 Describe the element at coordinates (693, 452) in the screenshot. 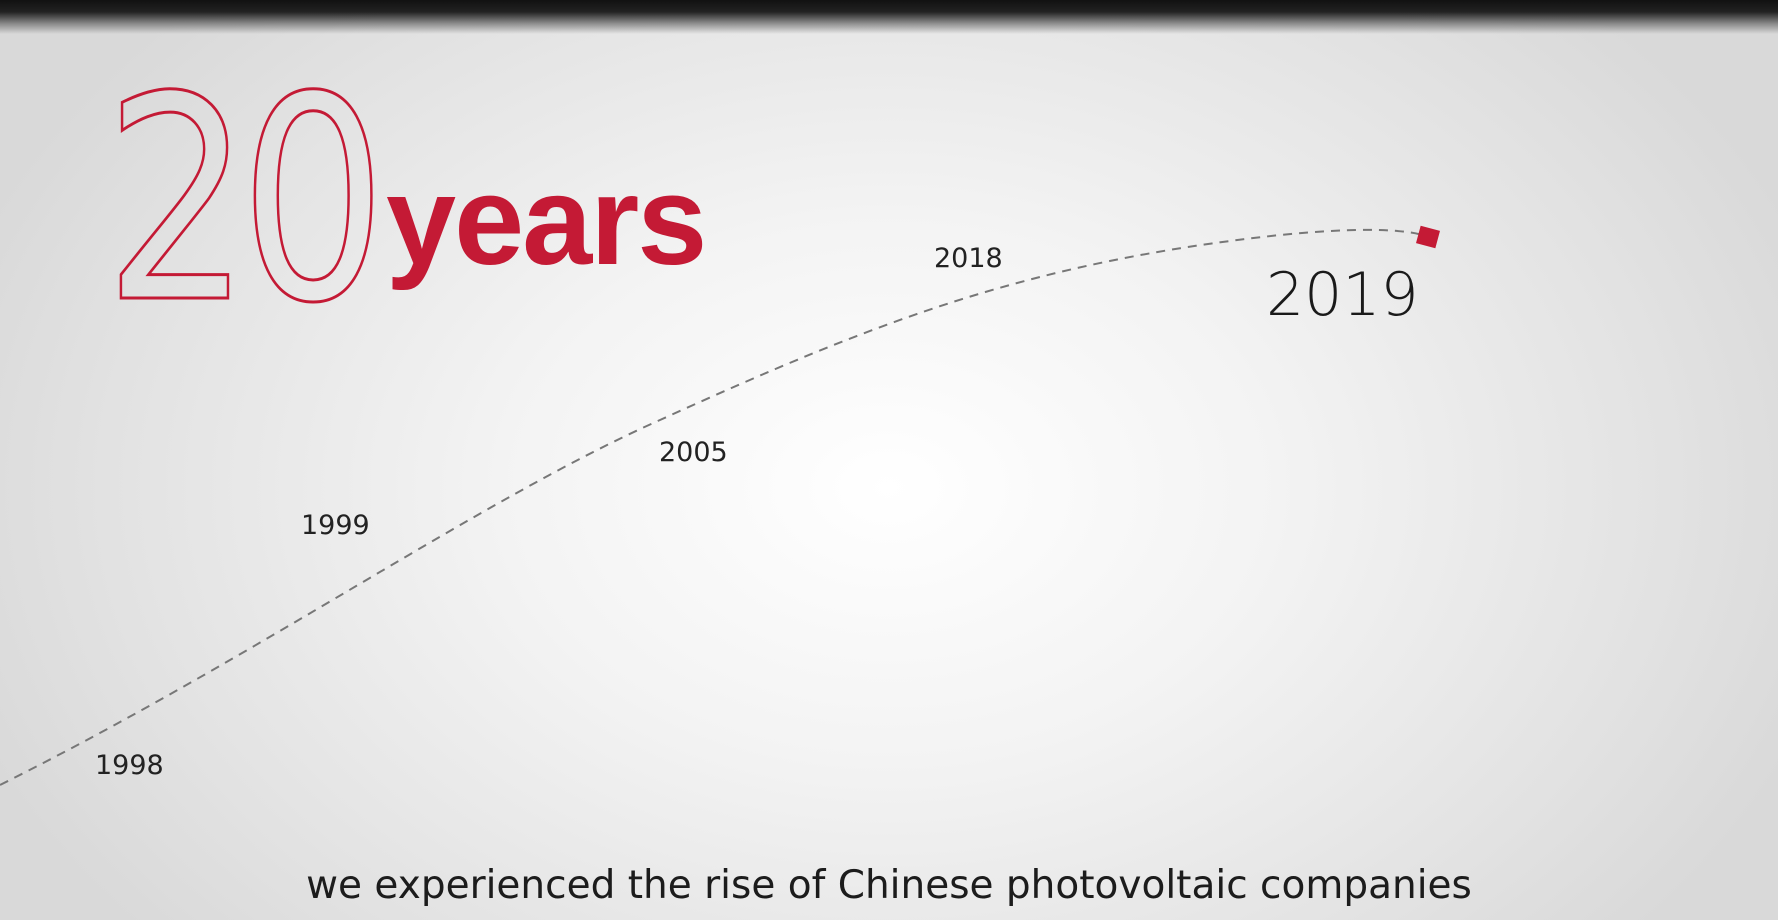

I see `year-label-2005: 2005` at that location.